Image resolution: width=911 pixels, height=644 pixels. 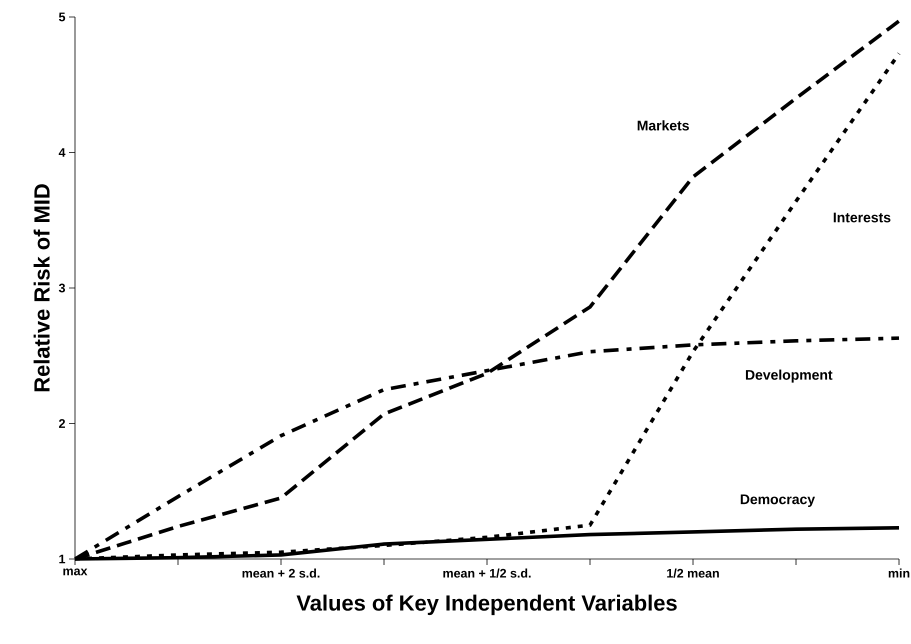 What do you see at coordinates (777, 500) in the screenshot?
I see `series-label: Democracy` at bounding box center [777, 500].